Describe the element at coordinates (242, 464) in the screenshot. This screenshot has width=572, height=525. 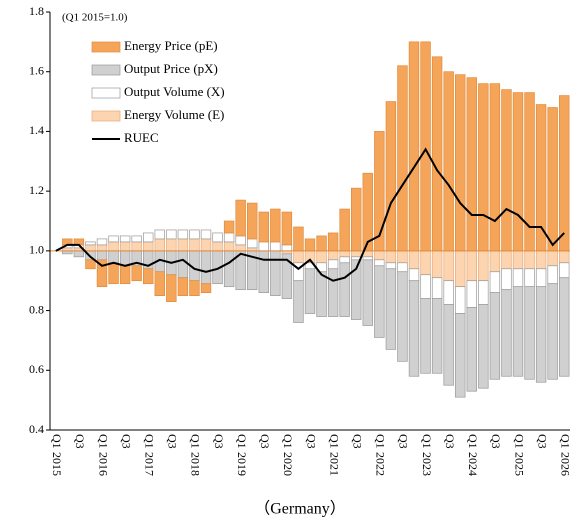
I see `year-label: 2019` at that location.